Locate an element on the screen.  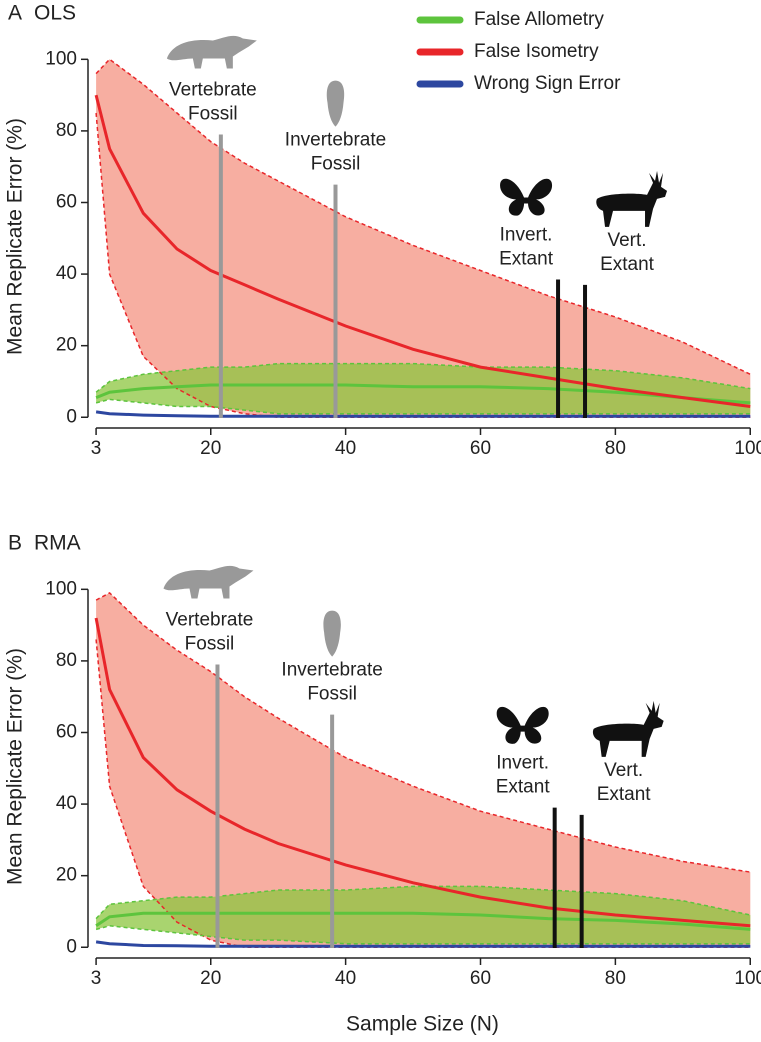
panel-title: RMA is located at coordinates (57, 543).